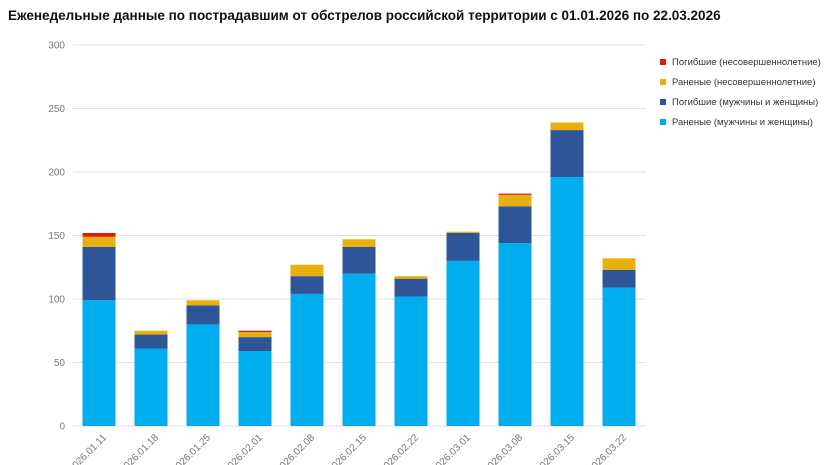 The width and height of the screenshot is (840, 465). I want to click on x-tick-label: 2026.03.15, so click(555, 448).